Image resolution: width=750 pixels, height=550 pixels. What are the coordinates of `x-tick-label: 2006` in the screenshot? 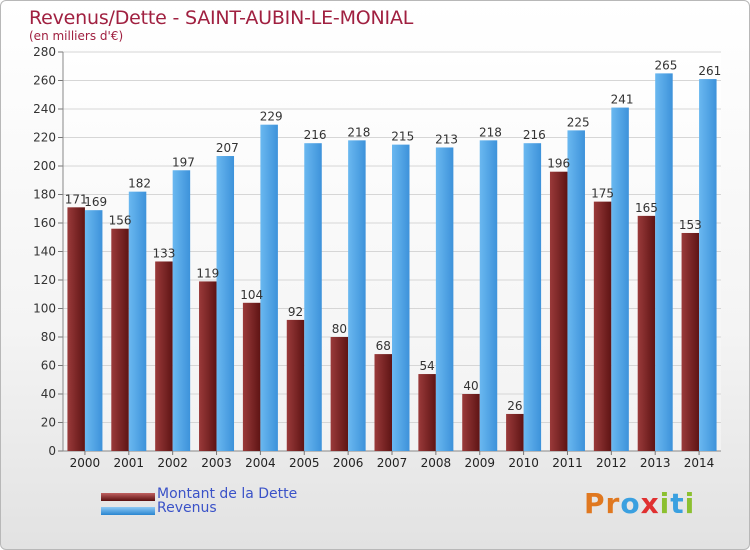 It's located at (348, 463).